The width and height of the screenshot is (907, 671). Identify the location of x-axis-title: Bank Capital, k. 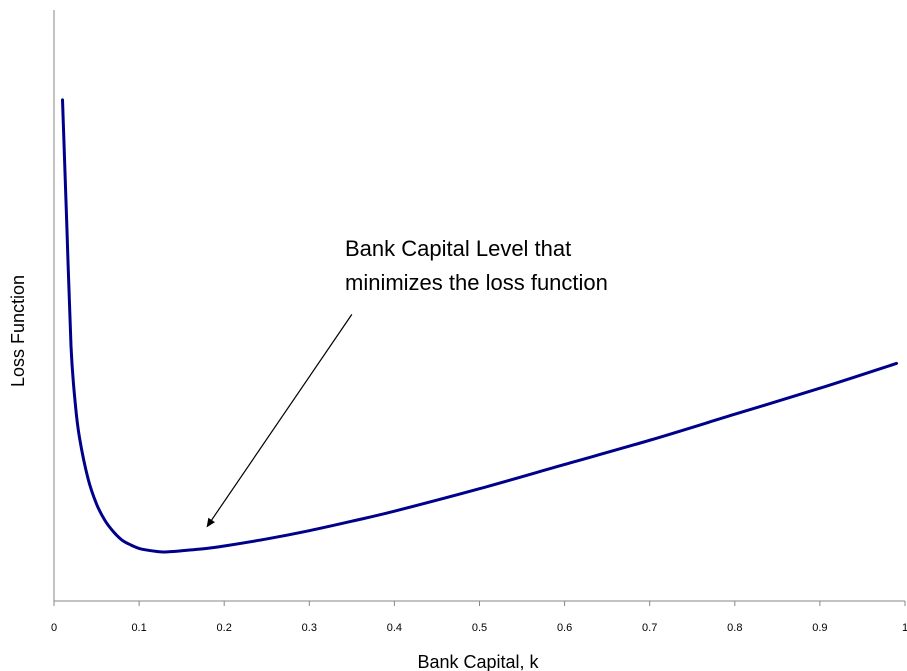
(478, 661).